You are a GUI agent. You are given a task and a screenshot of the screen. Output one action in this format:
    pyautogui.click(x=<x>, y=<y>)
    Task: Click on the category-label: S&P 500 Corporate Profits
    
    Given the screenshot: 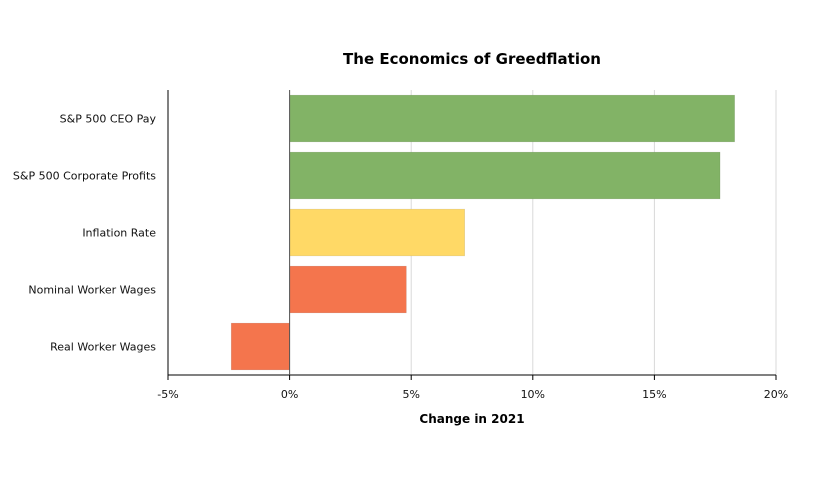 What is the action you would take?
    pyautogui.click(x=84, y=176)
    